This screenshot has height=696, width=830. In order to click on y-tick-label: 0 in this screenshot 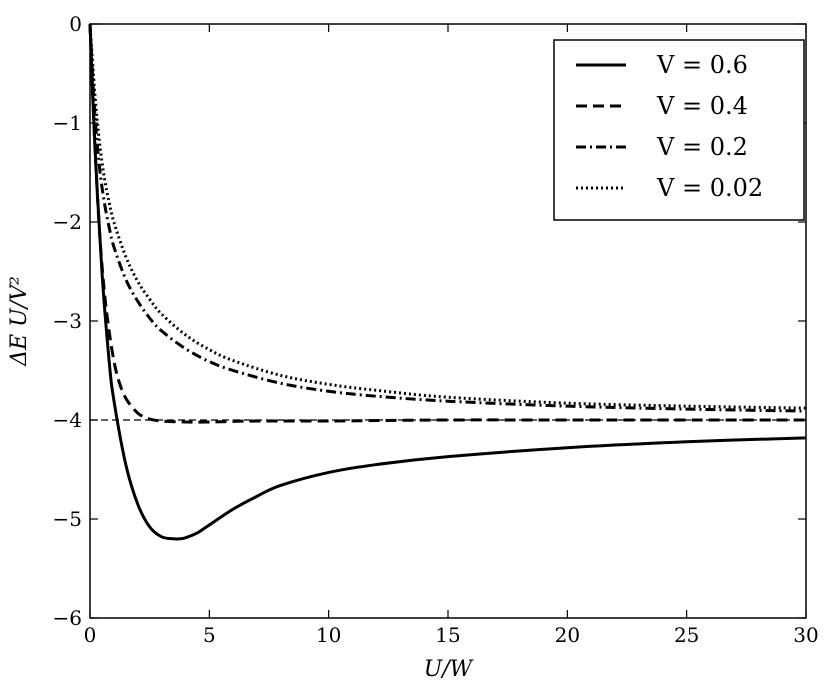, I will do `click(75, 24)`.